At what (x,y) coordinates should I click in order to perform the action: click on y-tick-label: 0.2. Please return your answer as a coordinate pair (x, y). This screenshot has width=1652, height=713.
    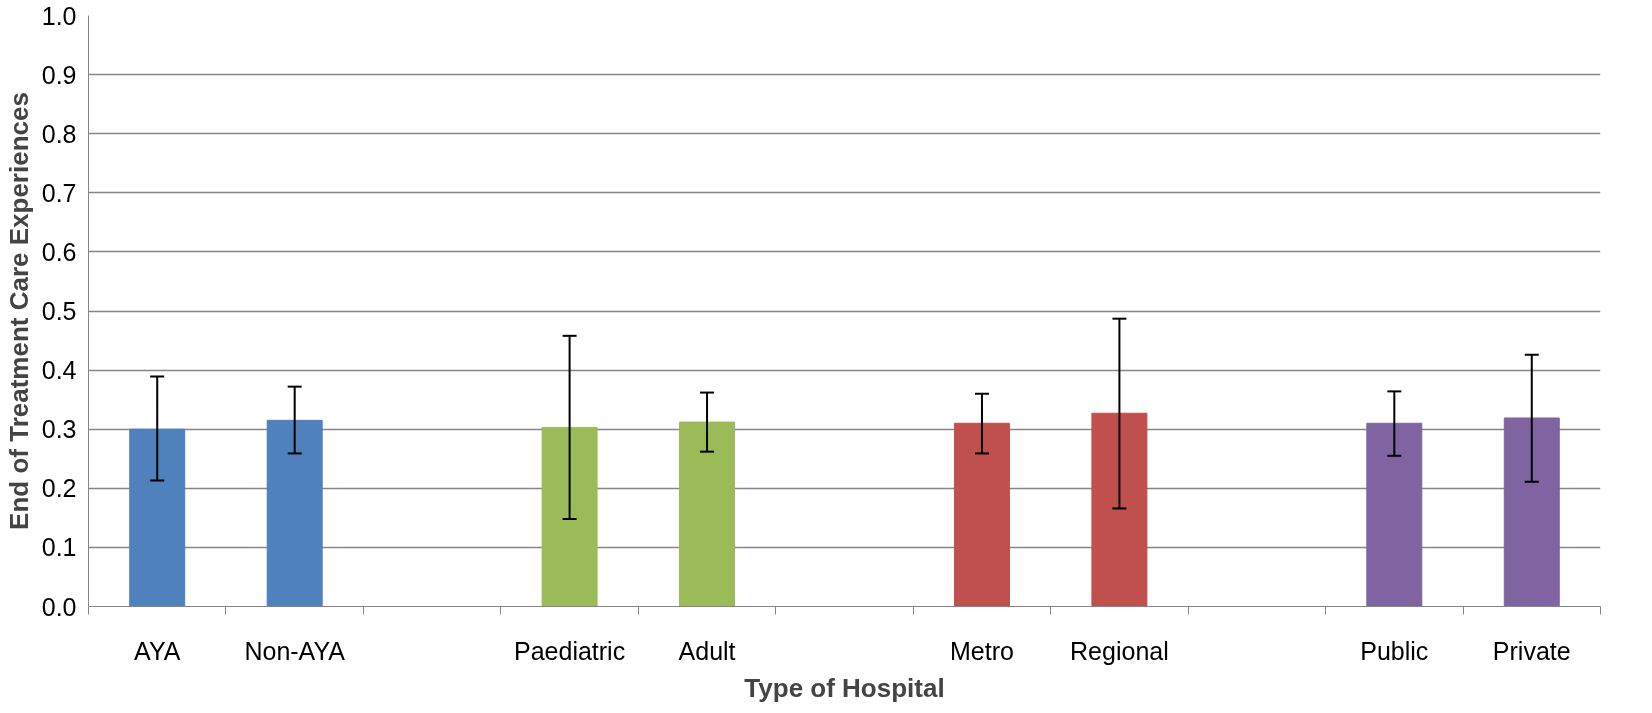
    Looking at the image, I should click on (59, 488).